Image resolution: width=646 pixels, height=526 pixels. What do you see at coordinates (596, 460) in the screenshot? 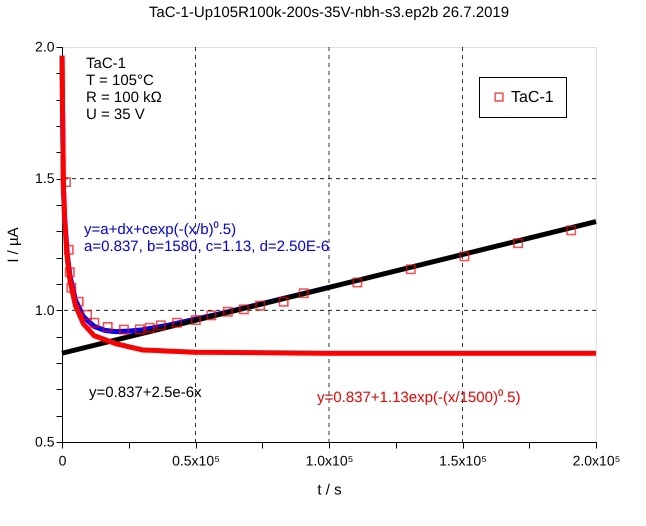
I see `x-tick-label: 2.0x10⁵` at bounding box center [596, 460].